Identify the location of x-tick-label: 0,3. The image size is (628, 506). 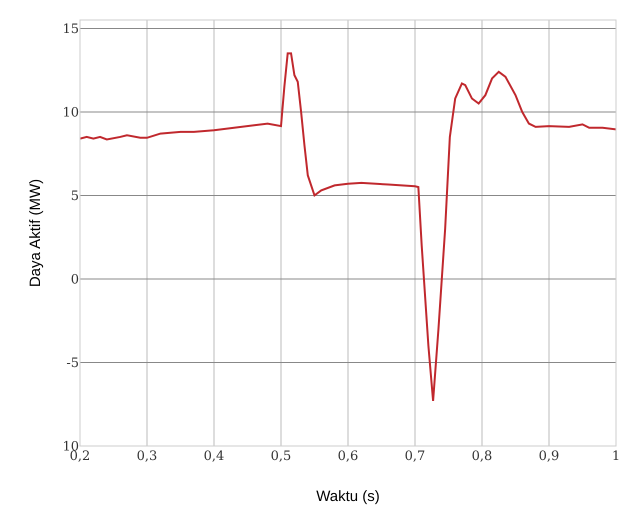
(147, 456).